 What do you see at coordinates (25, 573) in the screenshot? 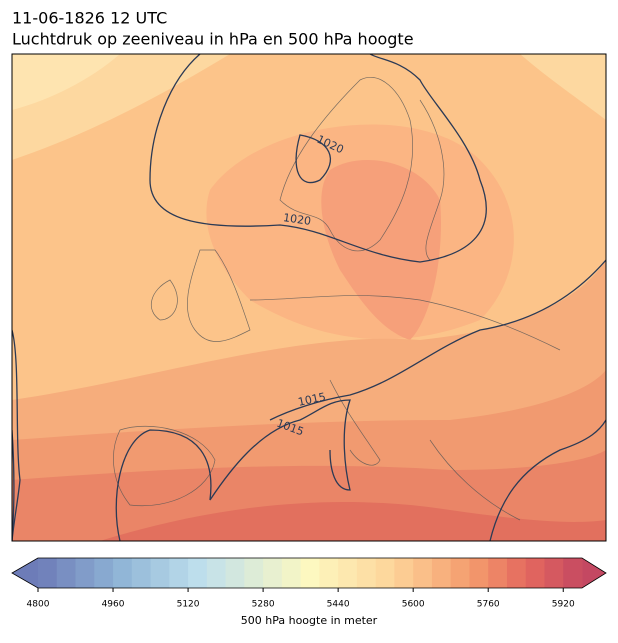
I see `colorbar-extend-low` at bounding box center [25, 573].